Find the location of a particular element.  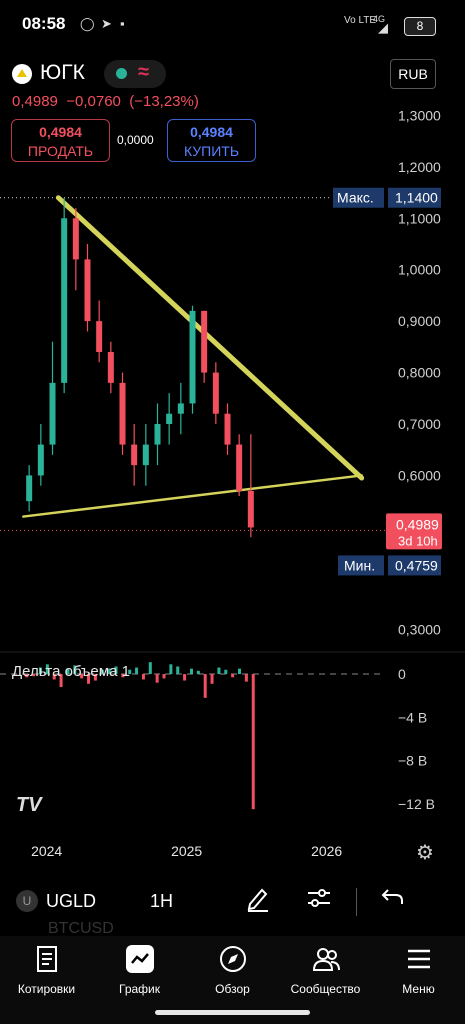

max-value: 1,1400 is located at coordinates (416, 198).